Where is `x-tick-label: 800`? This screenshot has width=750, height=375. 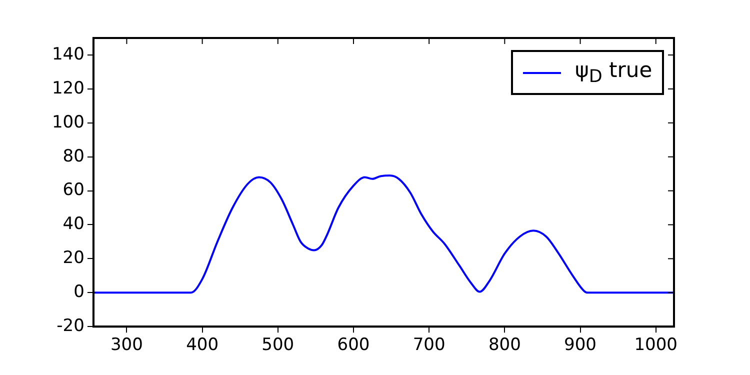 x-tick-label: 800 is located at coordinates (504, 345).